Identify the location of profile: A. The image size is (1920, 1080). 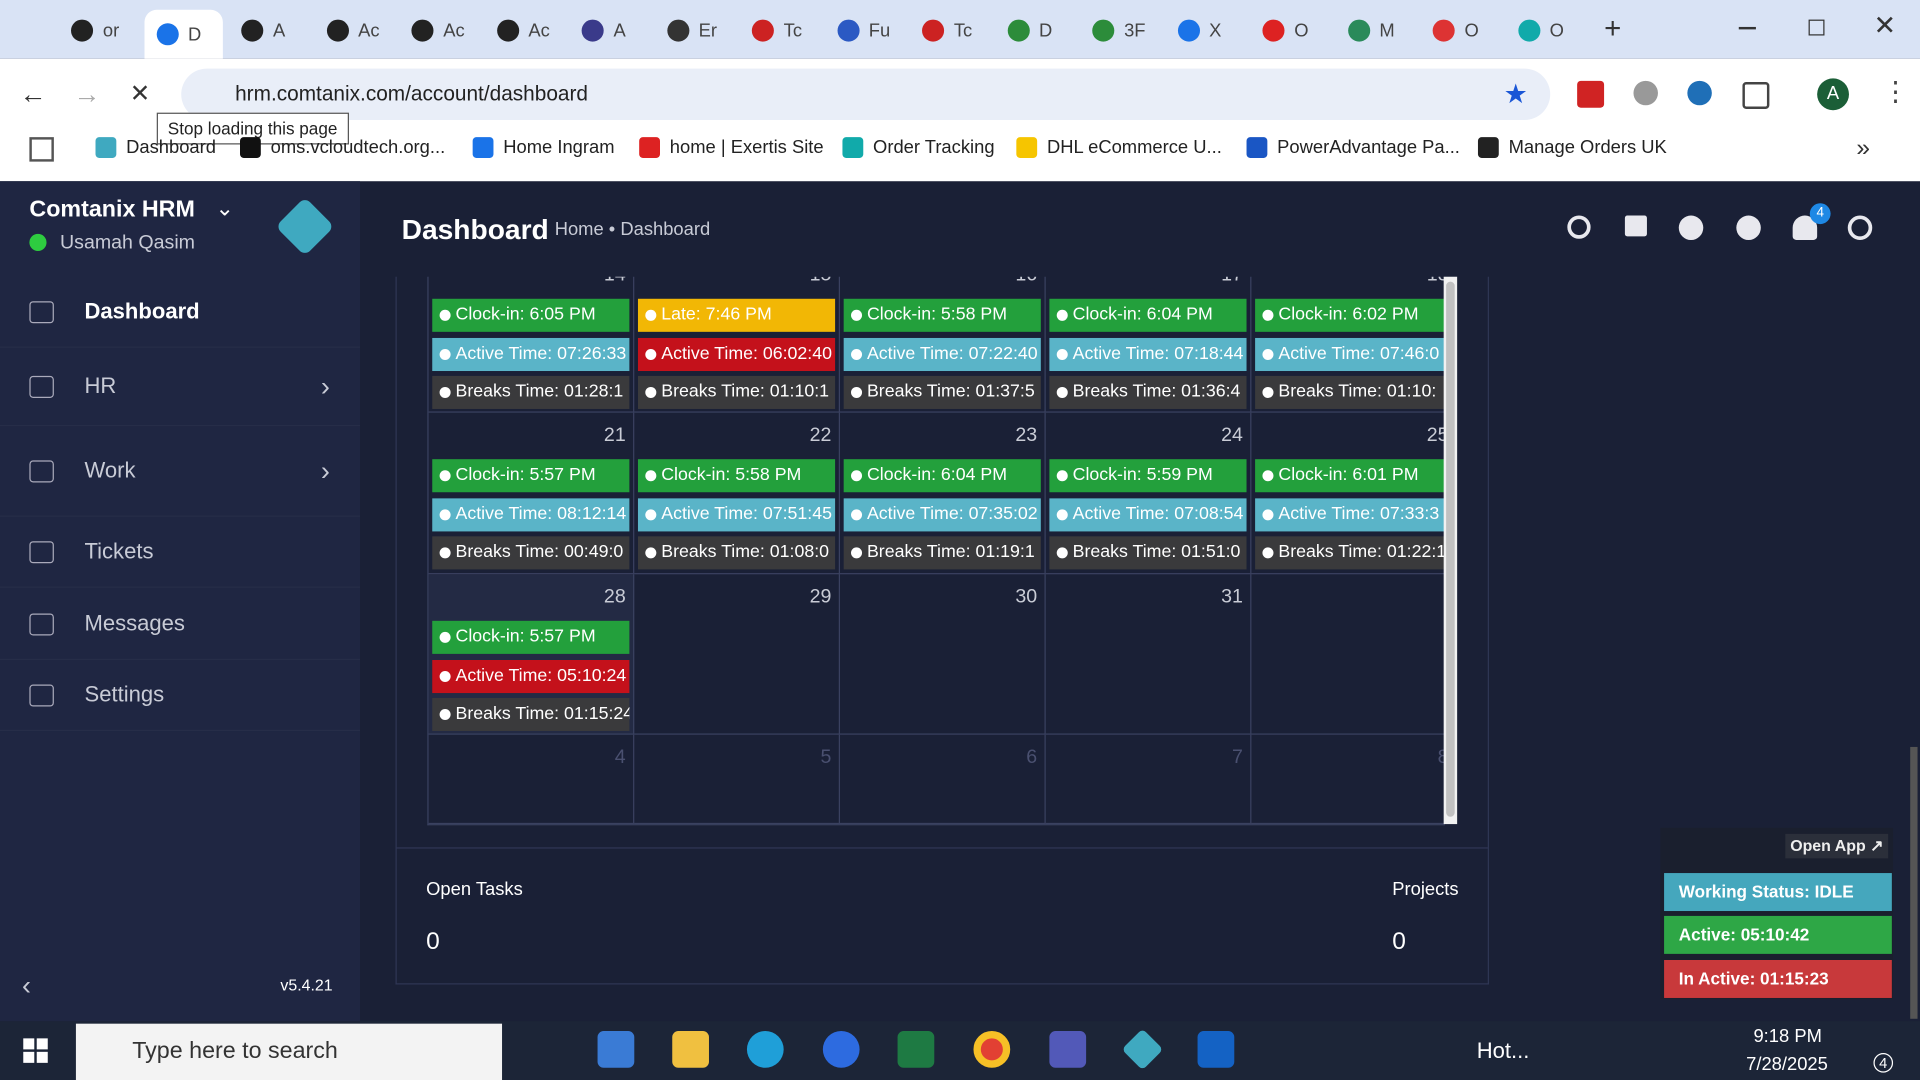
(1833, 94).